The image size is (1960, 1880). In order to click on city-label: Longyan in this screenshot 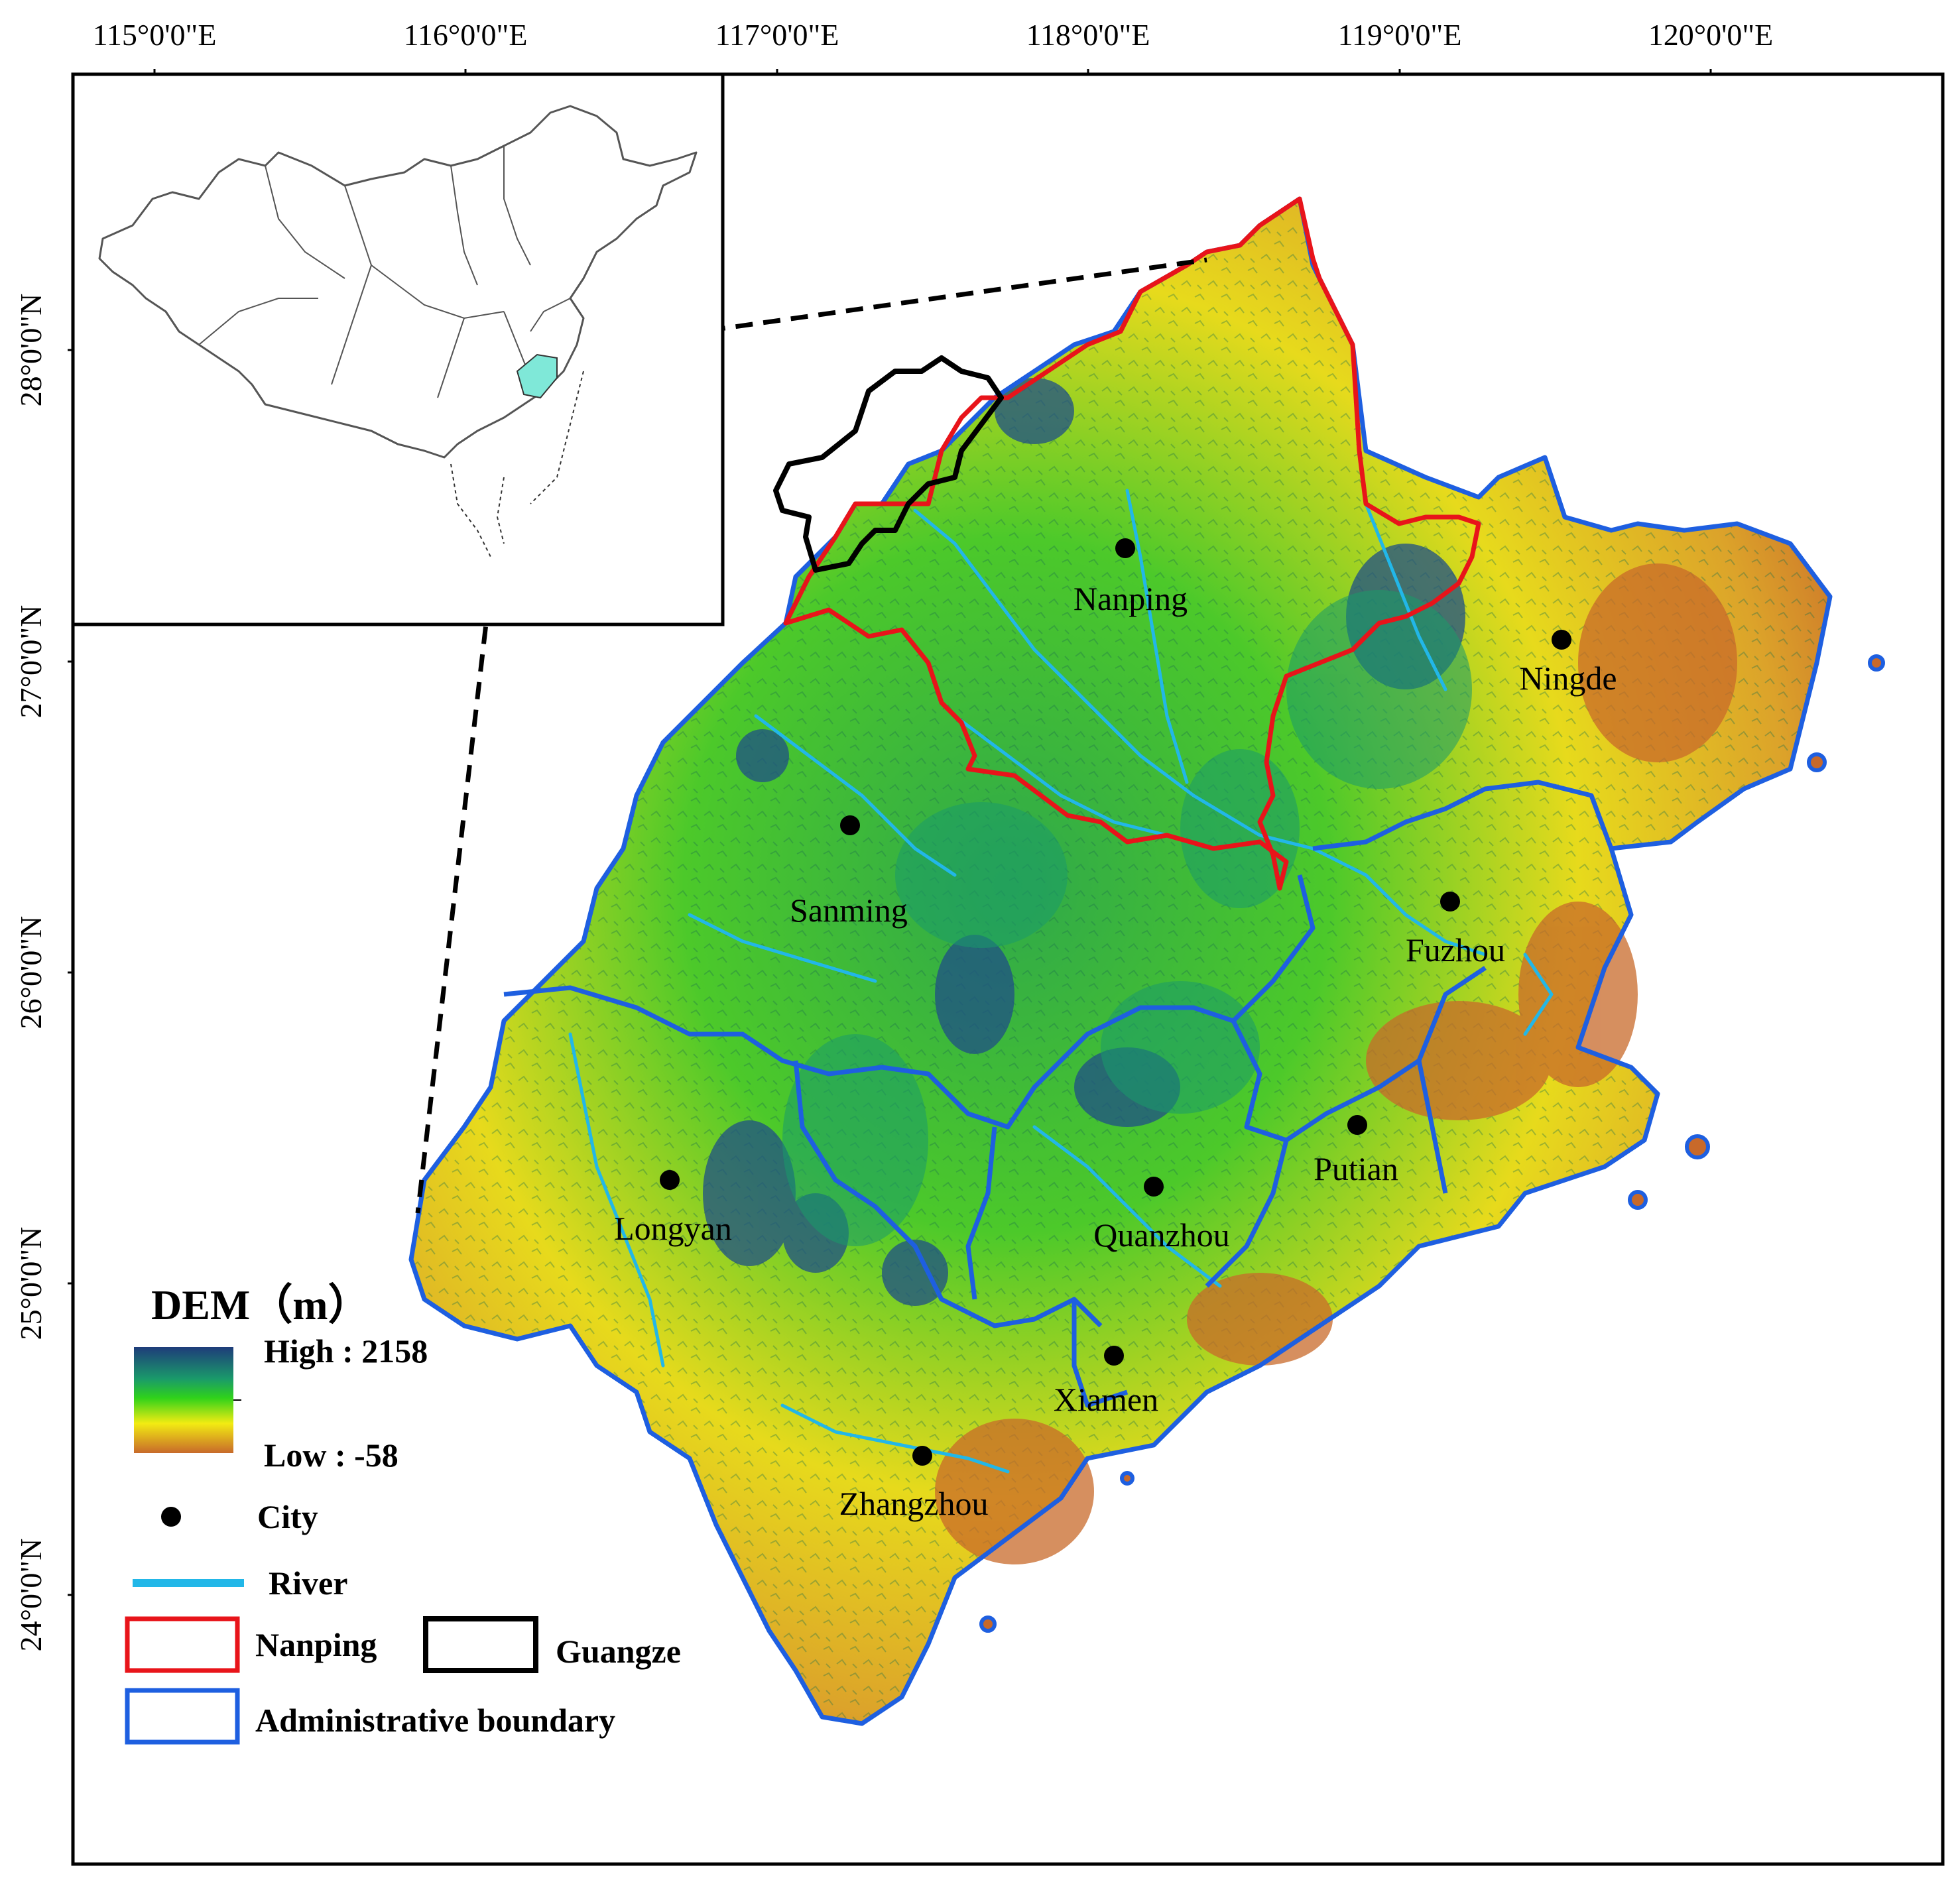, I will do `click(673, 1228)`.